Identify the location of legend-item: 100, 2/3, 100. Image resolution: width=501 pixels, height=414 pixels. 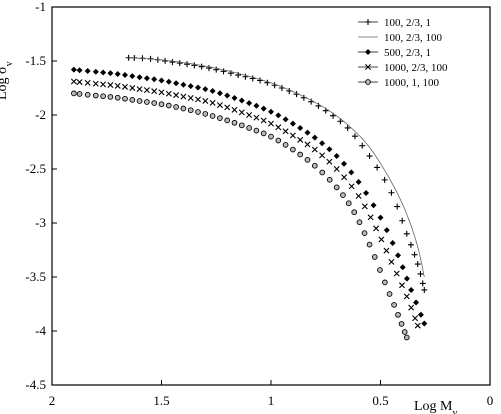
(400, 38).